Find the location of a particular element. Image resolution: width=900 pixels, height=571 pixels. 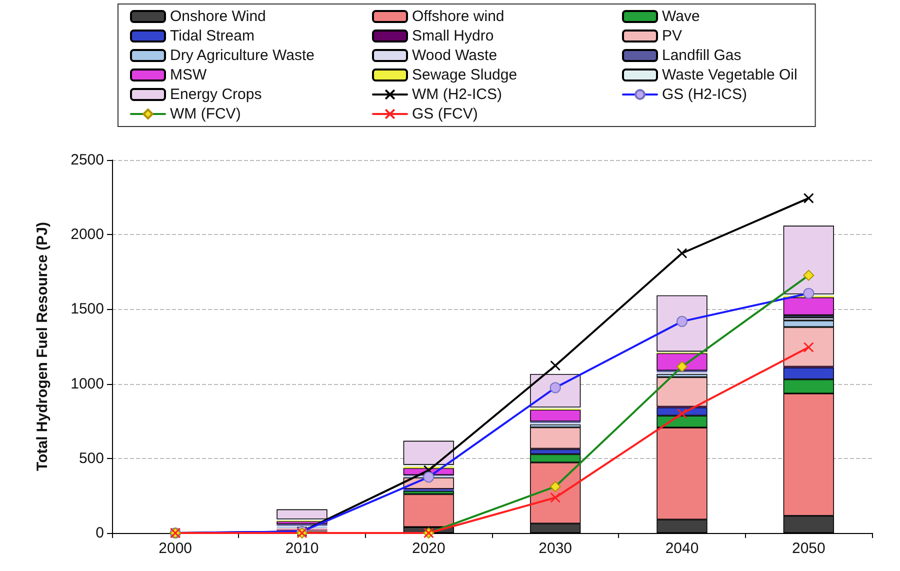

legend-label: Onshore Wind is located at coordinates (218, 16).